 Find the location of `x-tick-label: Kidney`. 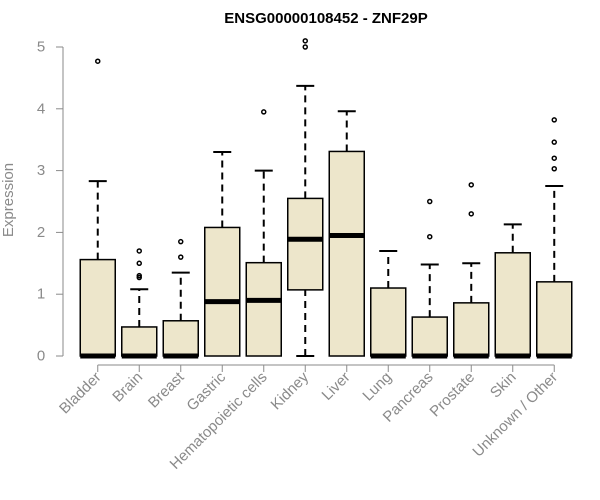

x-tick-label: Kidney is located at coordinates (290, 390).